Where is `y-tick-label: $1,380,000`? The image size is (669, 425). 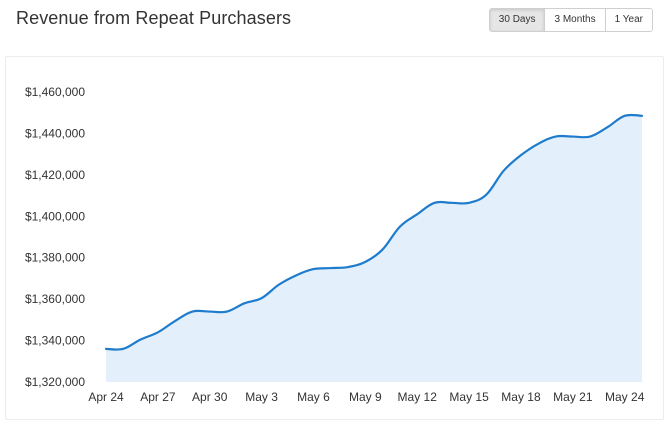 y-tick-label: $1,380,000 is located at coordinates (55, 258).